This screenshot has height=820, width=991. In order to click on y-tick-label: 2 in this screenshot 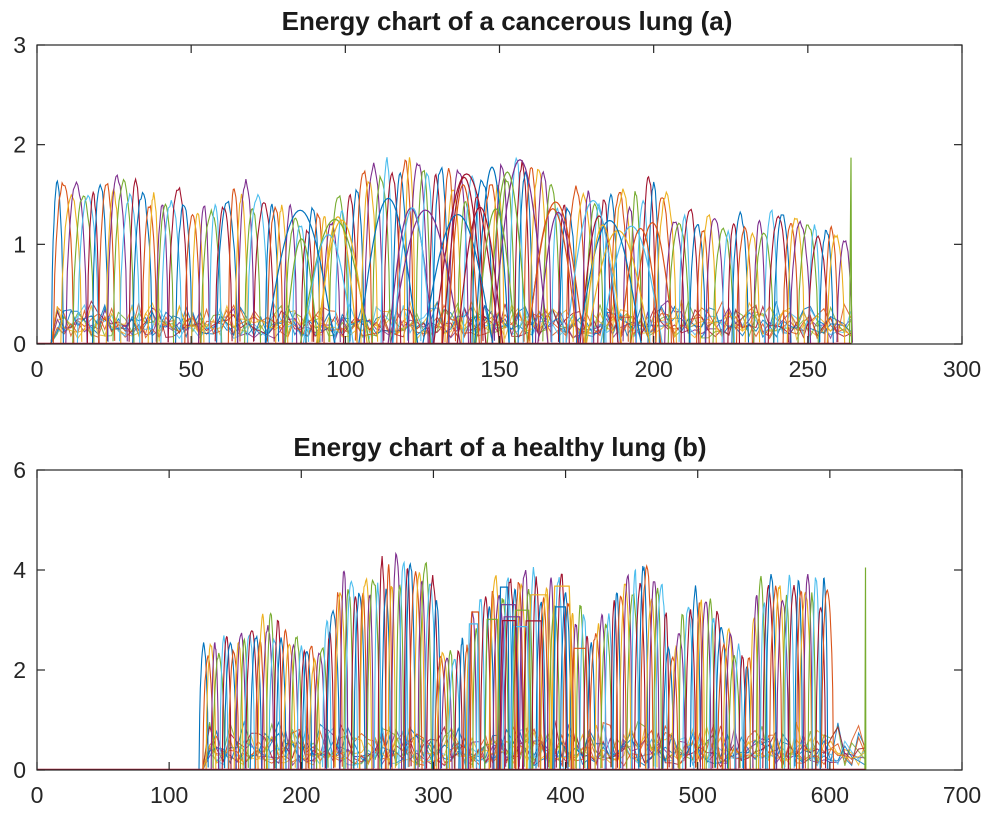, I will do `click(19, 670)`.